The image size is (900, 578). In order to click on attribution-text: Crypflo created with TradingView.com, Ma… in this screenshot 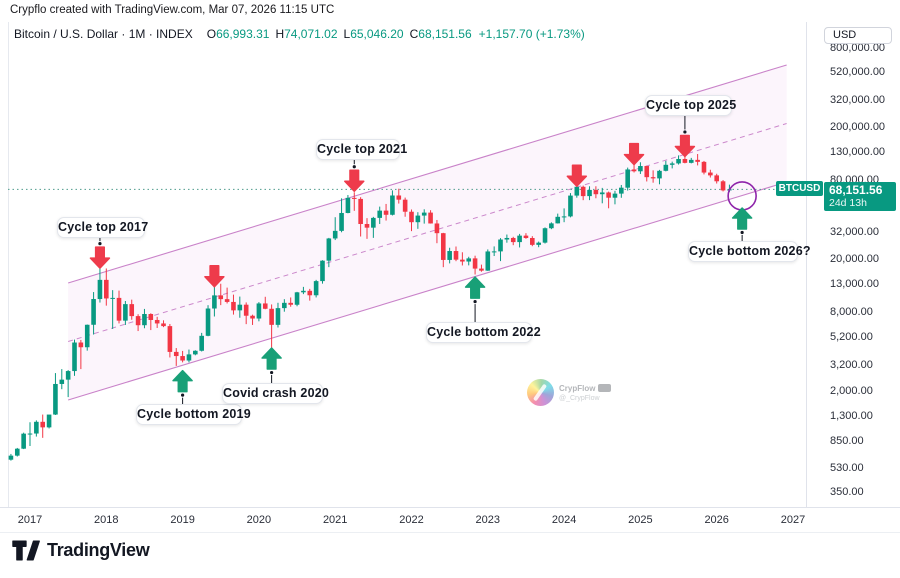, I will do `click(172, 10)`.